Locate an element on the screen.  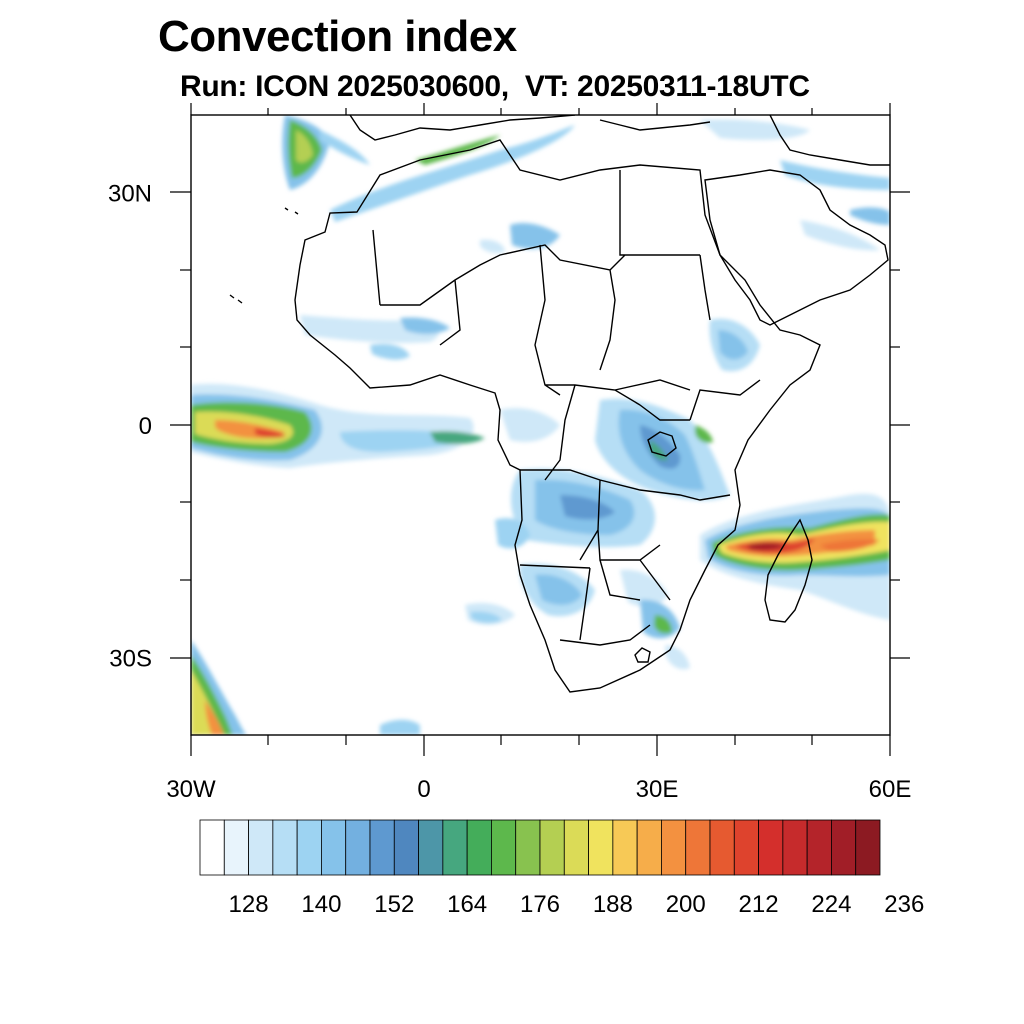
central-africa-convection is located at coordinates (530, 432).